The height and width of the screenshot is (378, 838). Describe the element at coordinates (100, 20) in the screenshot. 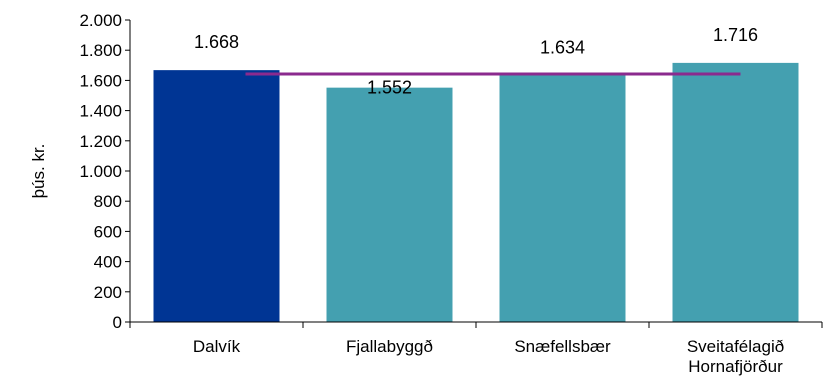

I see `y-tick-label: 2.000` at that location.